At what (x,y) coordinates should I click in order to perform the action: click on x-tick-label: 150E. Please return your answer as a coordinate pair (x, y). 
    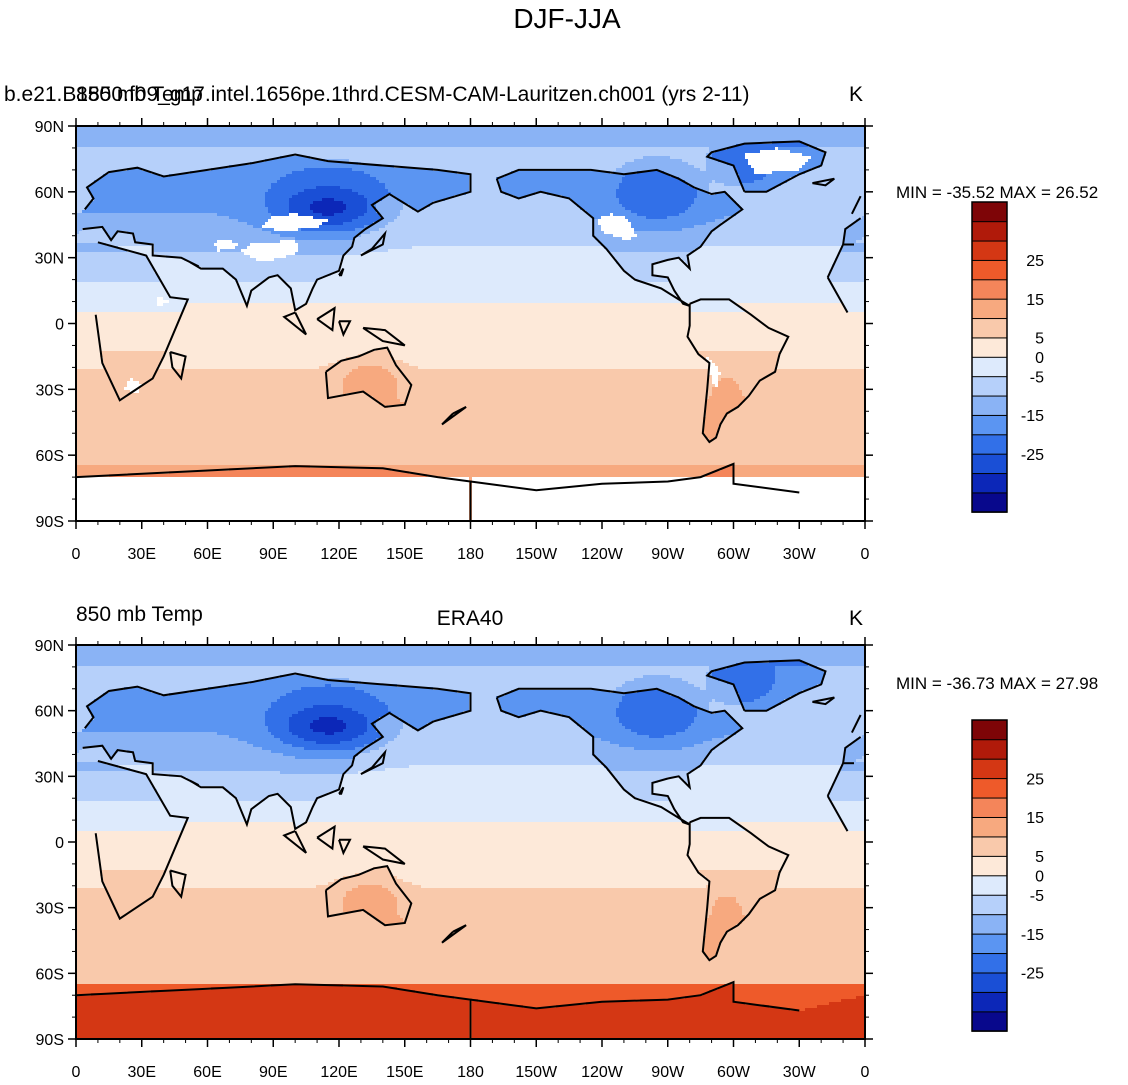
    Looking at the image, I should click on (404, 1072).